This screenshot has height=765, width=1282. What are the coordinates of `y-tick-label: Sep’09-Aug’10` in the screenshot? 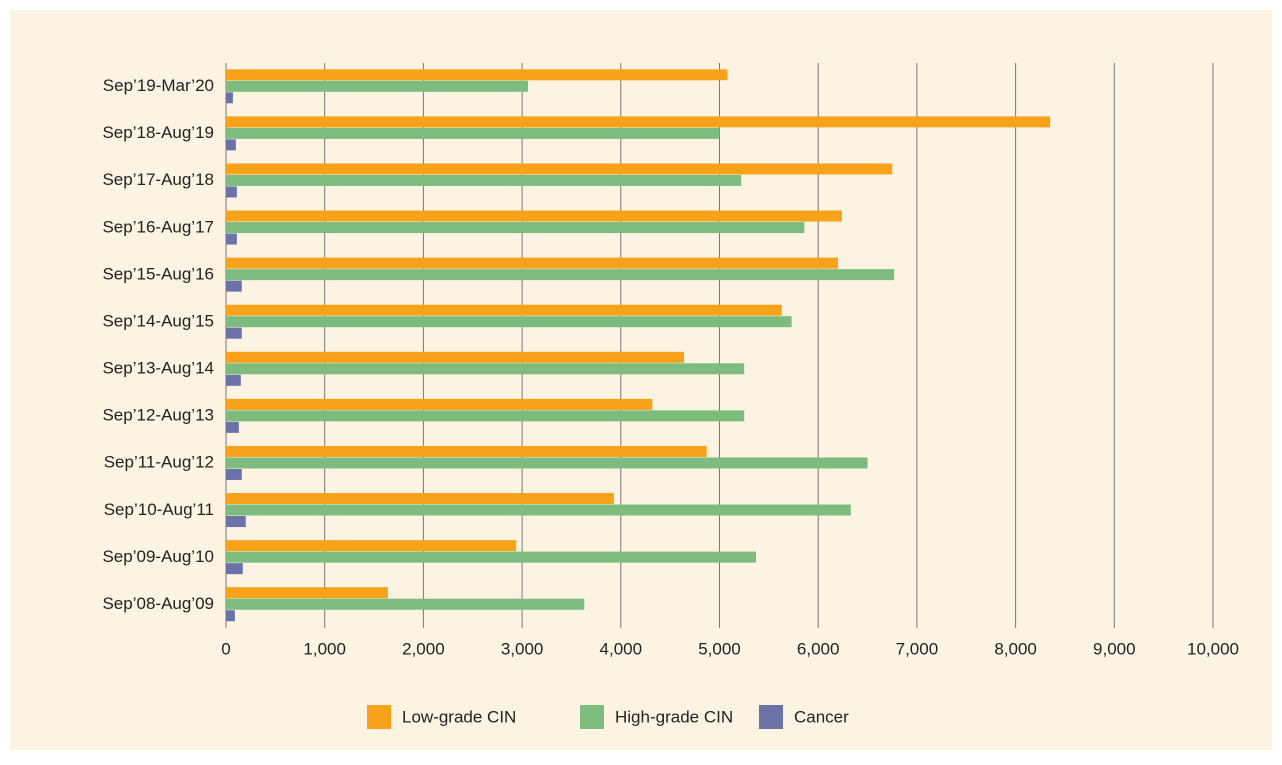 It's located at (158, 556).